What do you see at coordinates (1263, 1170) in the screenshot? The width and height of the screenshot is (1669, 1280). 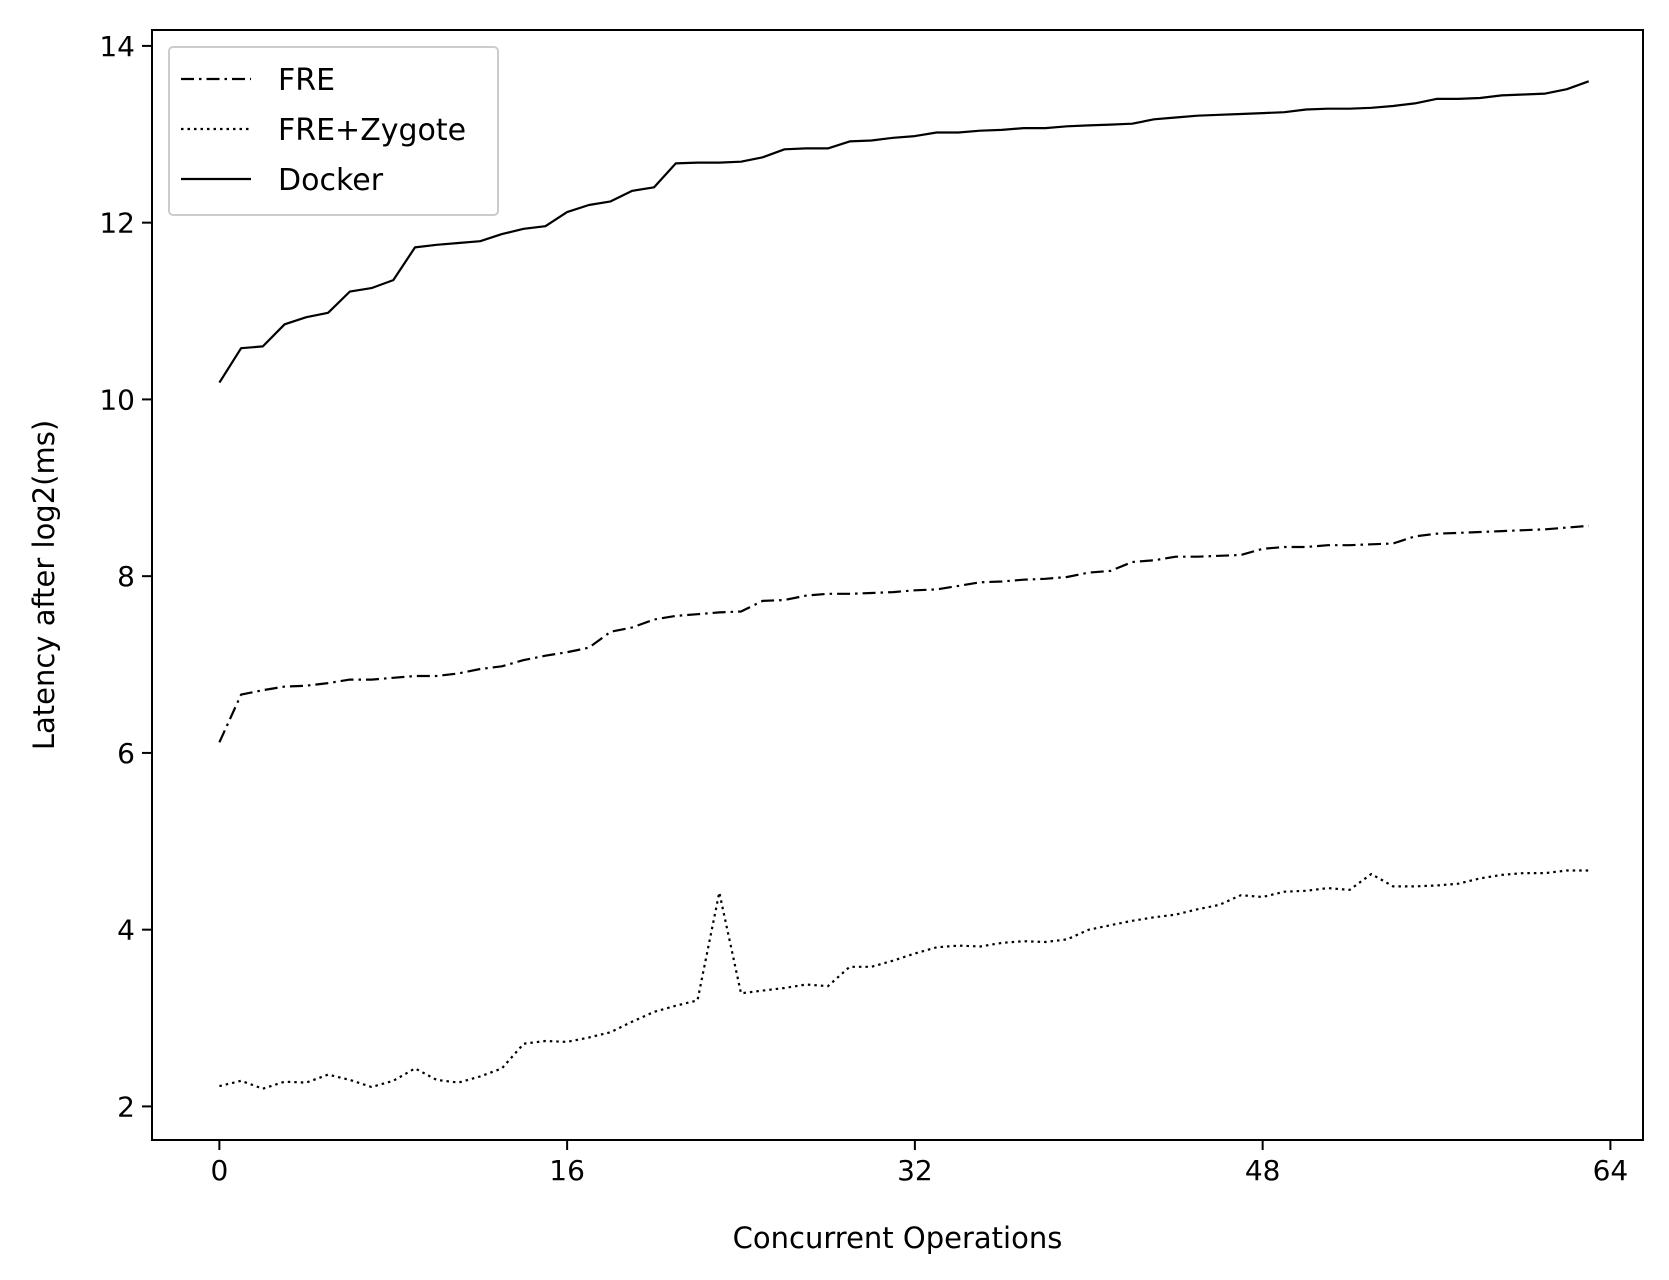 I see `x-tick-label: 48` at bounding box center [1263, 1170].